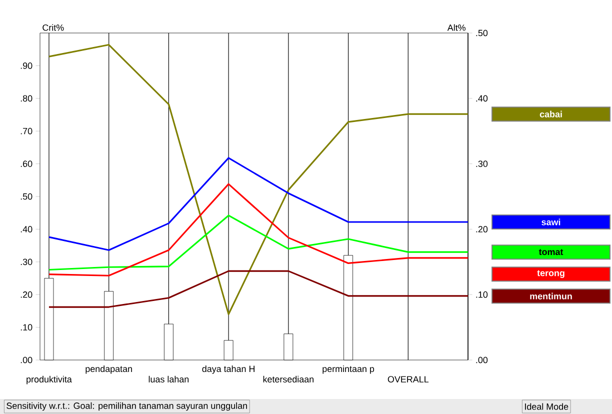 The image size is (612, 414). I want to click on x-tick-label: luas lahan, so click(168, 379).